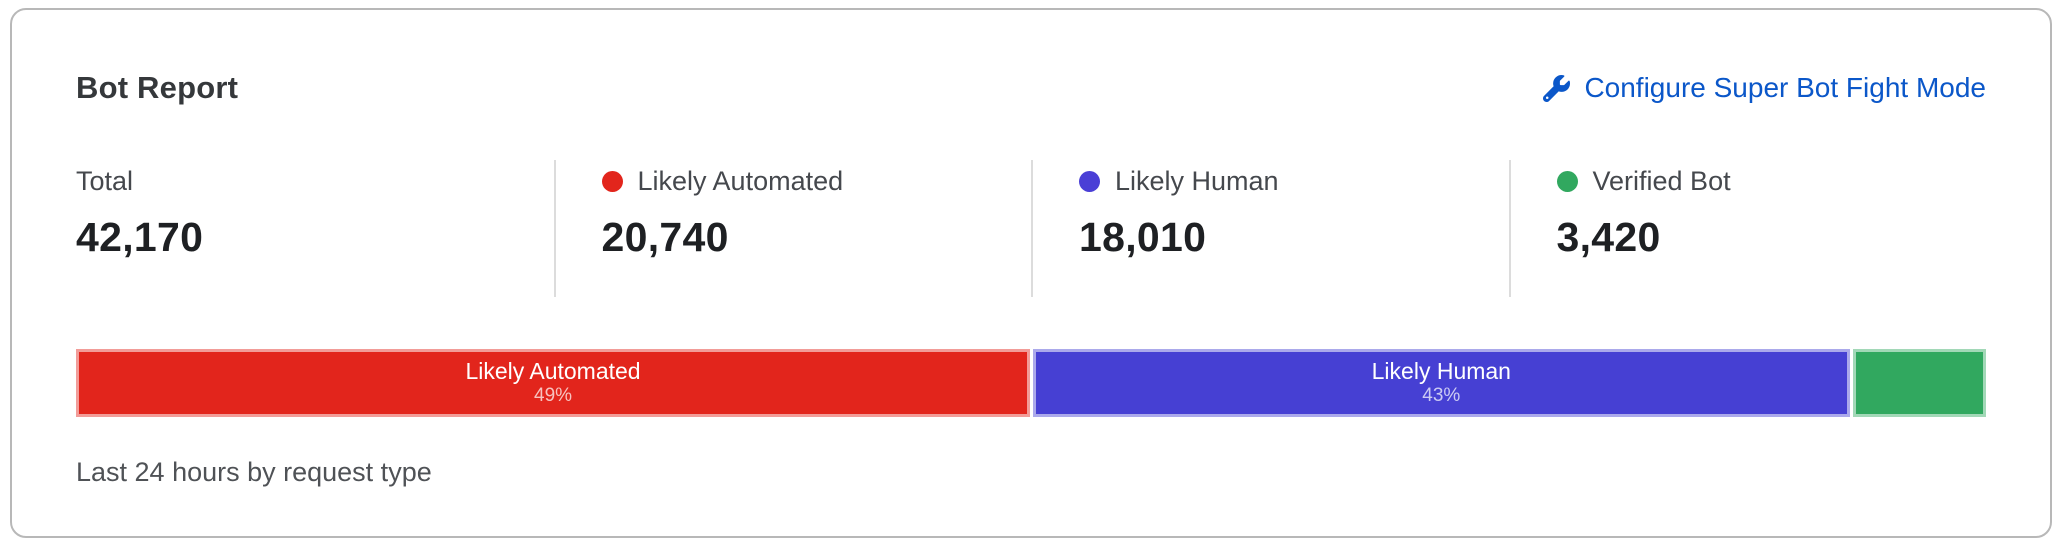  Describe the element at coordinates (1608, 237) in the screenshot. I see `stat-verified-bot-value: 3,420` at that location.